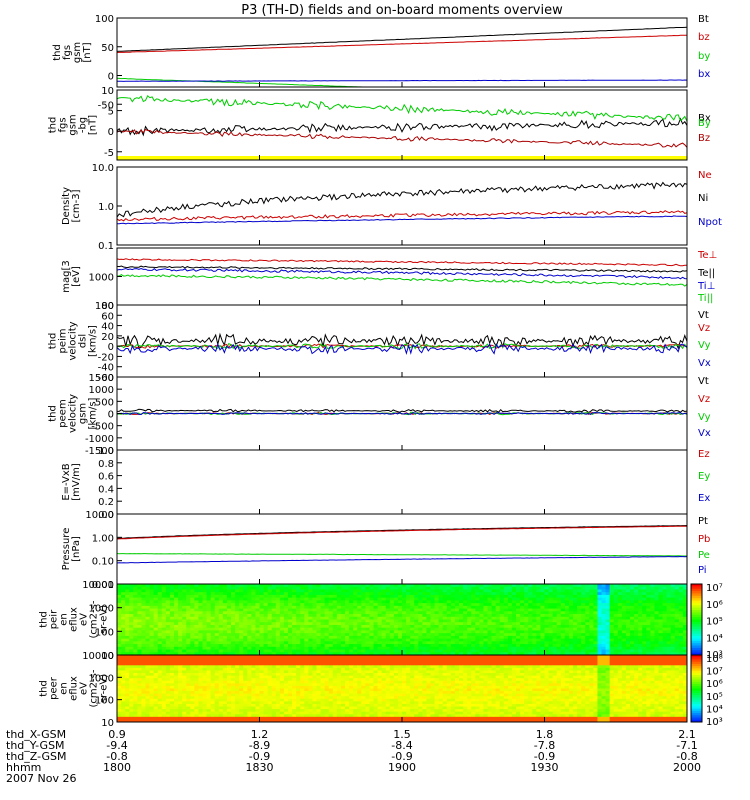 This screenshot has height=800, width=750. What do you see at coordinates (76, 482) in the screenshot?
I see `y-axis-label-line: [mV/m]` at bounding box center [76, 482].